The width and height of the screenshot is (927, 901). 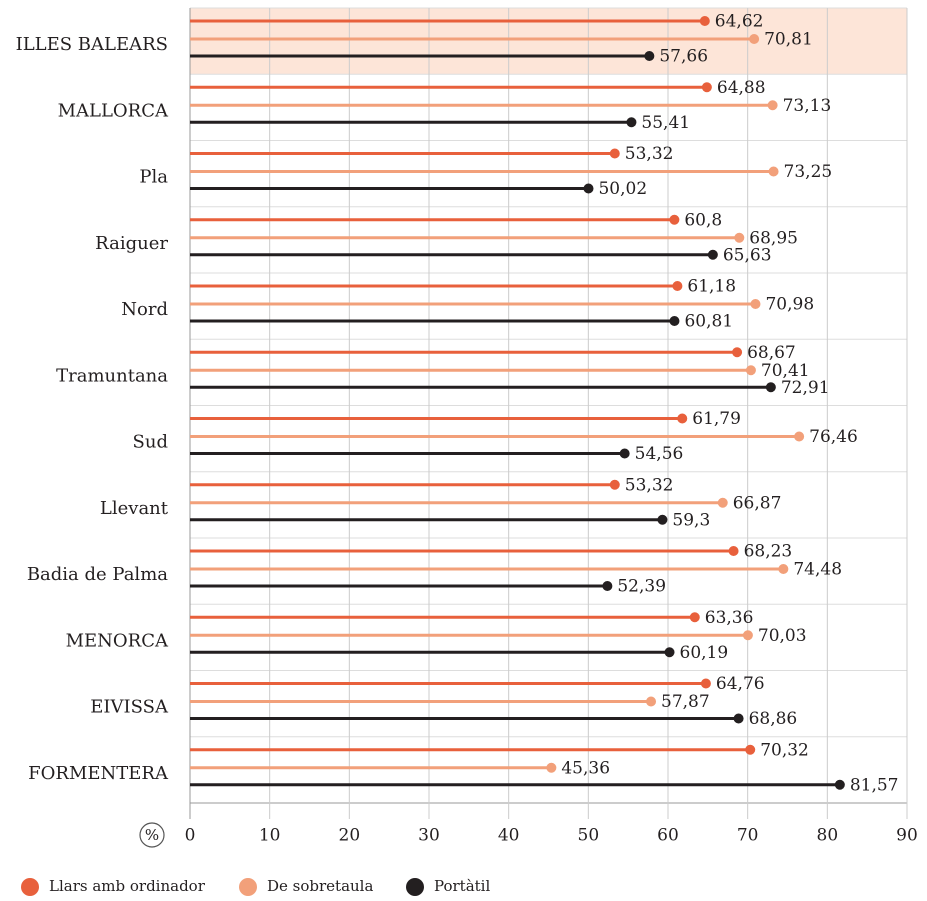 I want to click on value-label: 70,41, so click(x=785, y=371).